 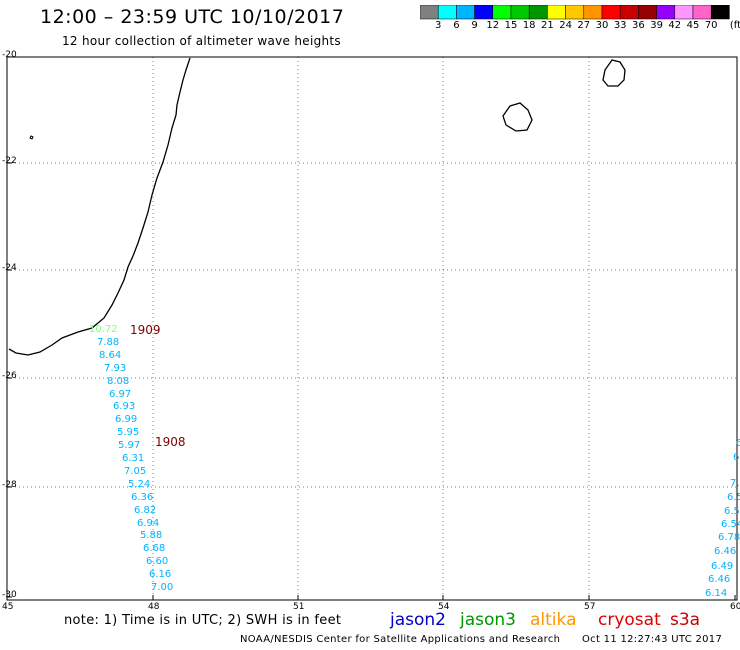 I want to click on wave-height-value: 6.68, so click(x=154, y=549).